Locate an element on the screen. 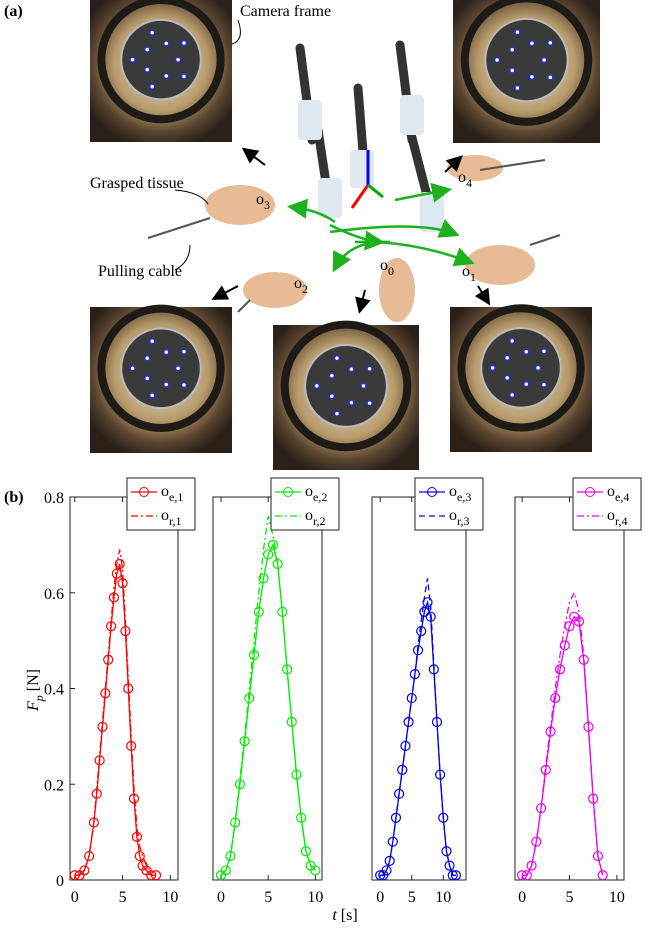 This screenshot has width=659, height=933. legend: oe,4or,4 is located at coordinates (607, 504).